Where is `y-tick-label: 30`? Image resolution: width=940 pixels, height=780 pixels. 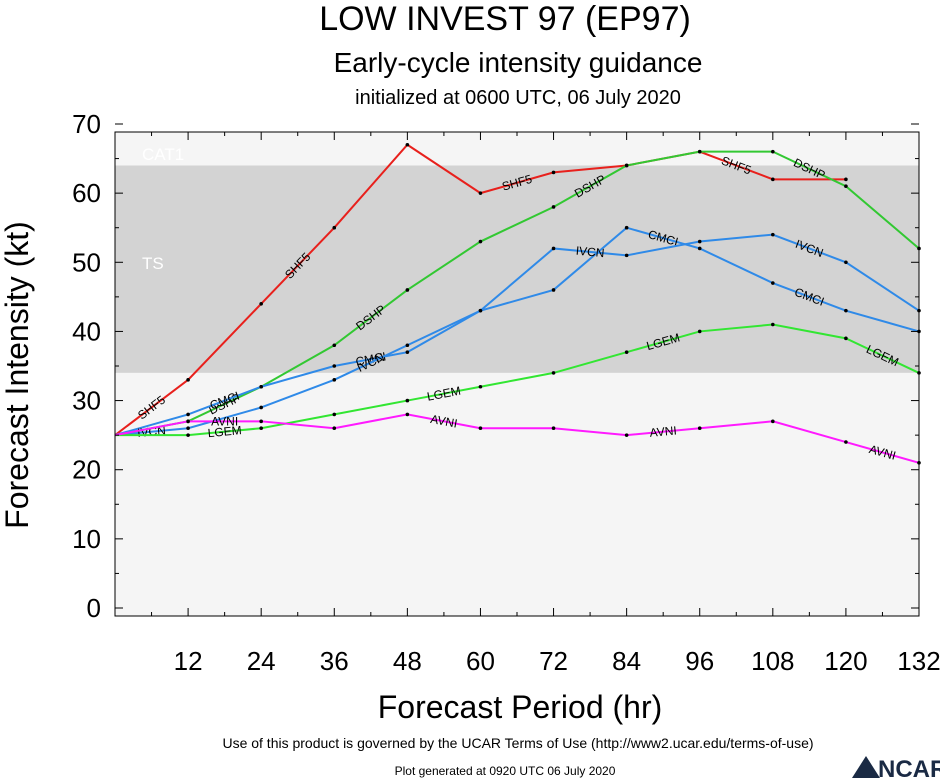 y-tick-label: 30 is located at coordinates (86, 401).